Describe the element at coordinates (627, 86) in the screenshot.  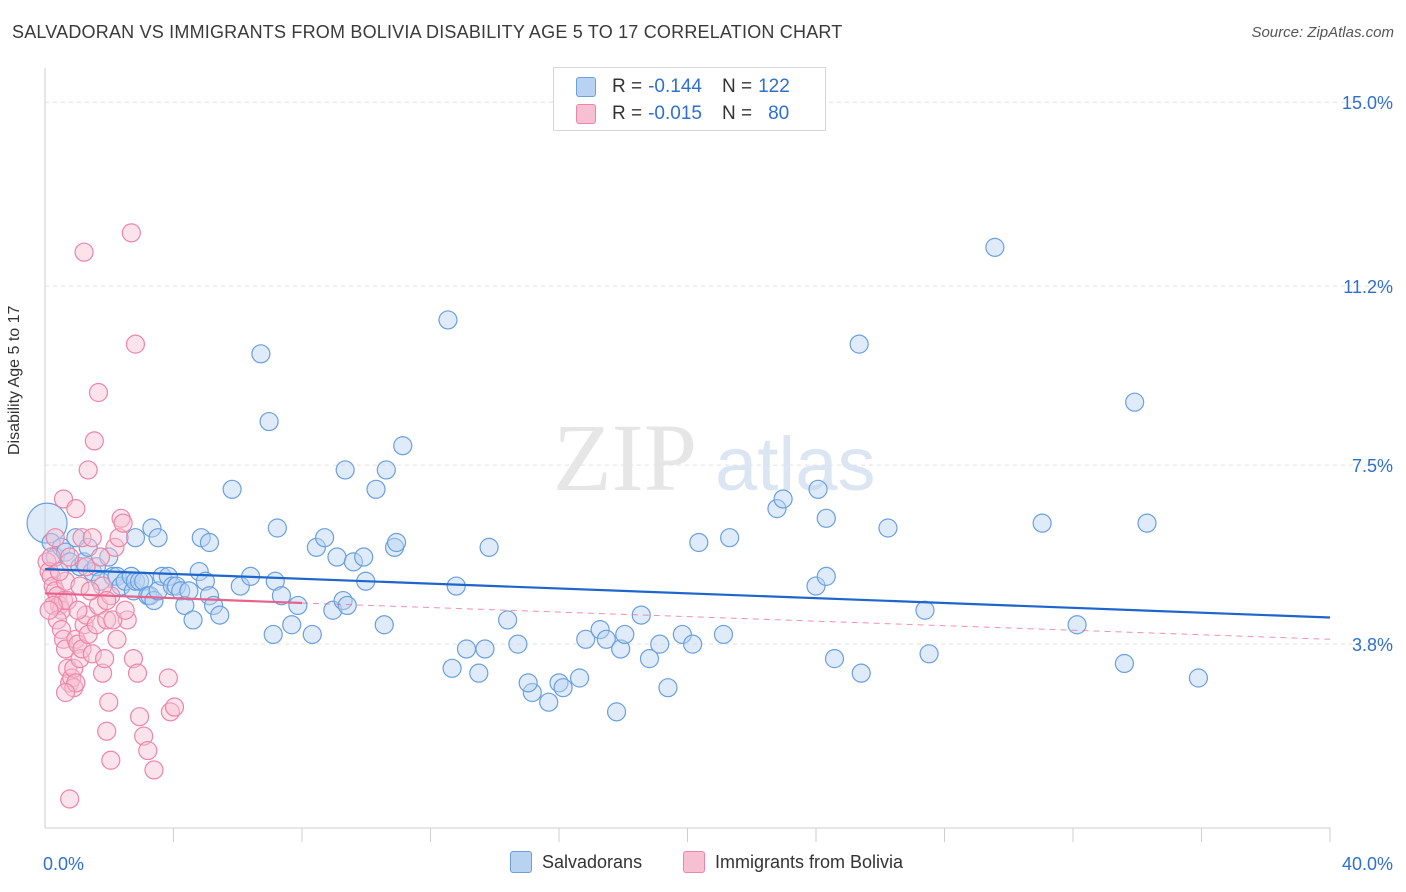
I see `r-label: R =` at that location.